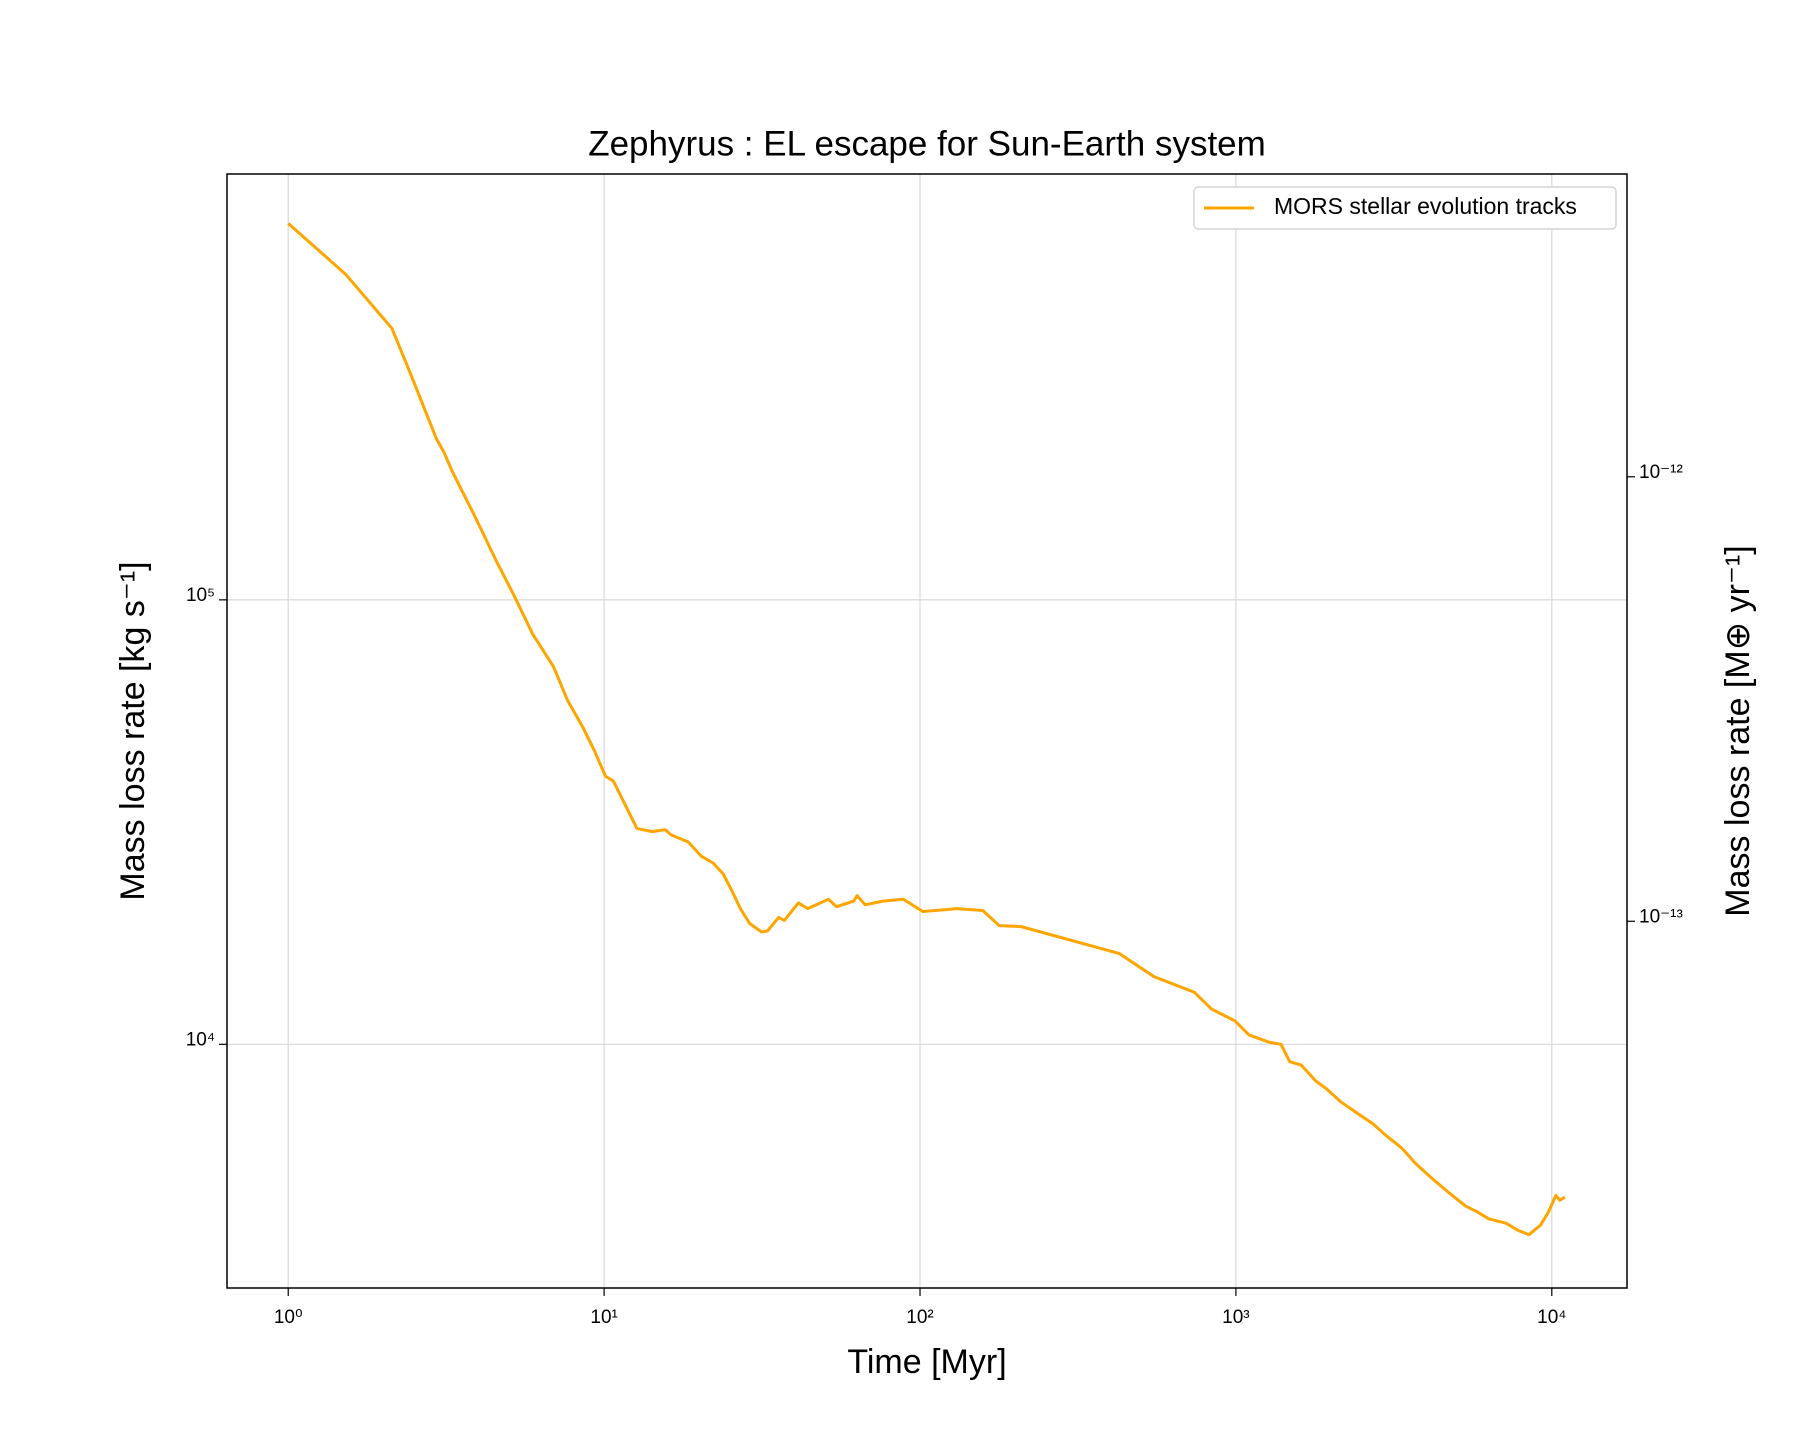 The height and width of the screenshot is (1440, 1800). Describe the element at coordinates (200, 595) in the screenshot. I see `y-tick-label: 10⁵` at that location.